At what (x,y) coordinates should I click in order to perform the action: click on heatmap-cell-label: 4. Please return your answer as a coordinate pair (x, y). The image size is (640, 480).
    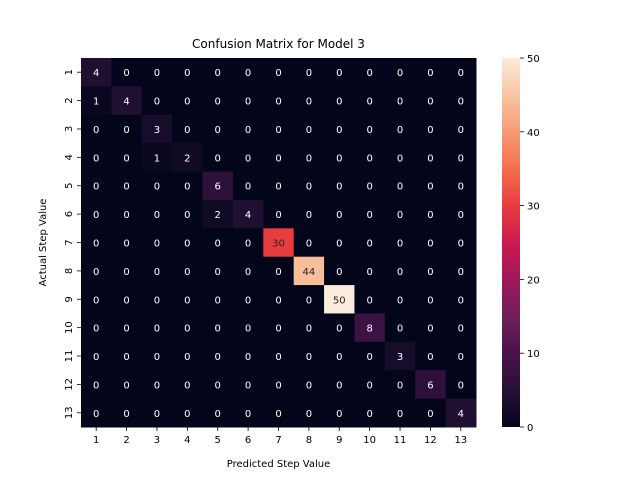
    Looking at the image, I should click on (248, 215).